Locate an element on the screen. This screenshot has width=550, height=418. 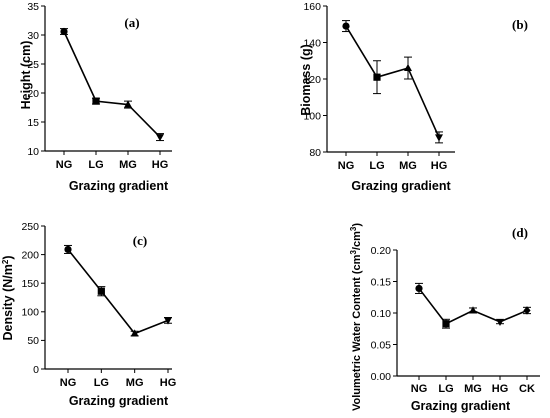
y-tick-label: 150 is located at coordinates (30, 284).